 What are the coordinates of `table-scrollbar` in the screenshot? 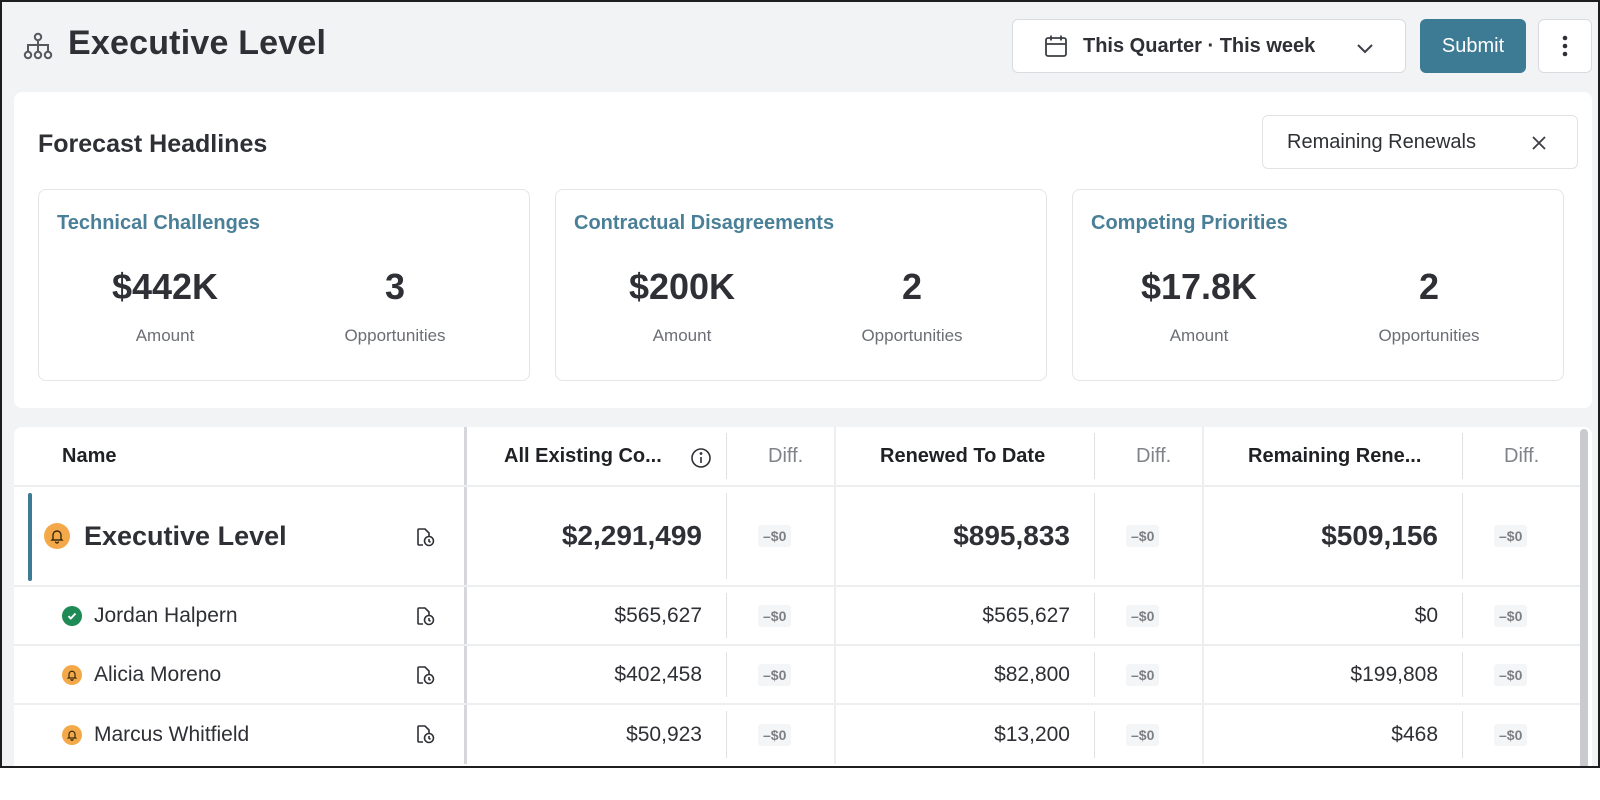 It's located at (1584, 597).